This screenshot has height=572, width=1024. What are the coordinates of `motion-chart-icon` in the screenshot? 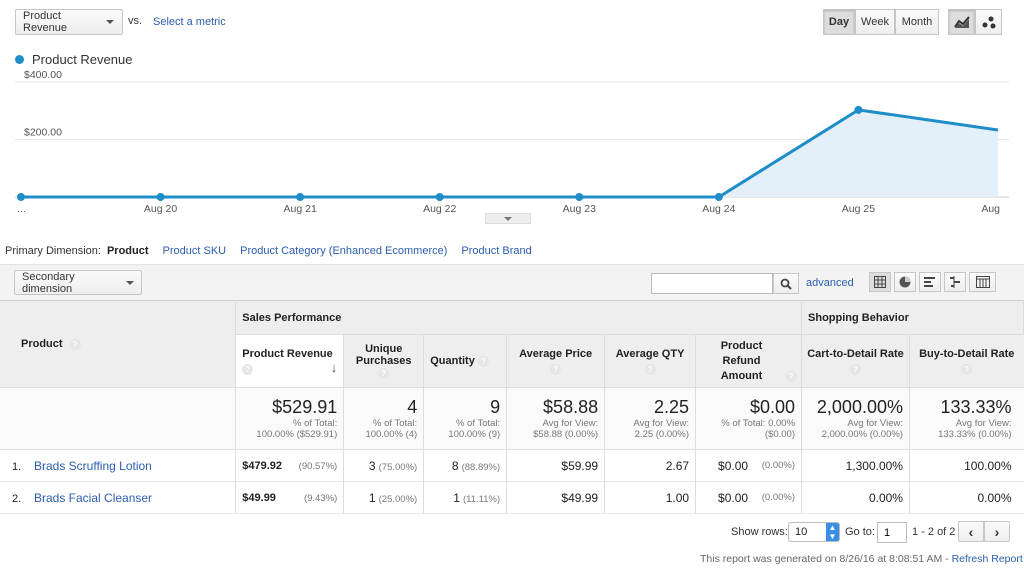 It's located at (988, 22).